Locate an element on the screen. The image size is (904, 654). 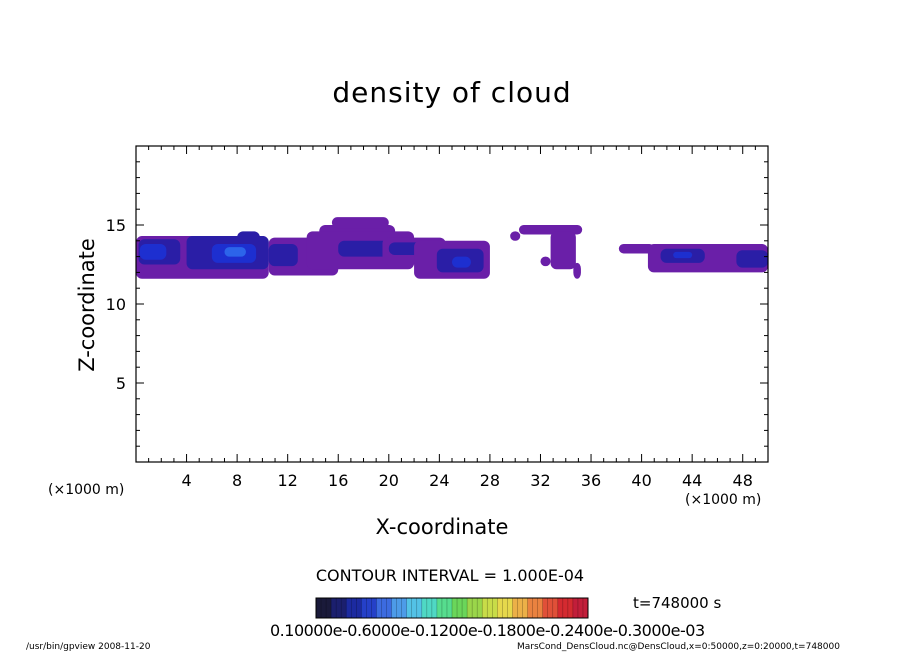
x-tick-label: 12 is located at coordinates (288, 480).